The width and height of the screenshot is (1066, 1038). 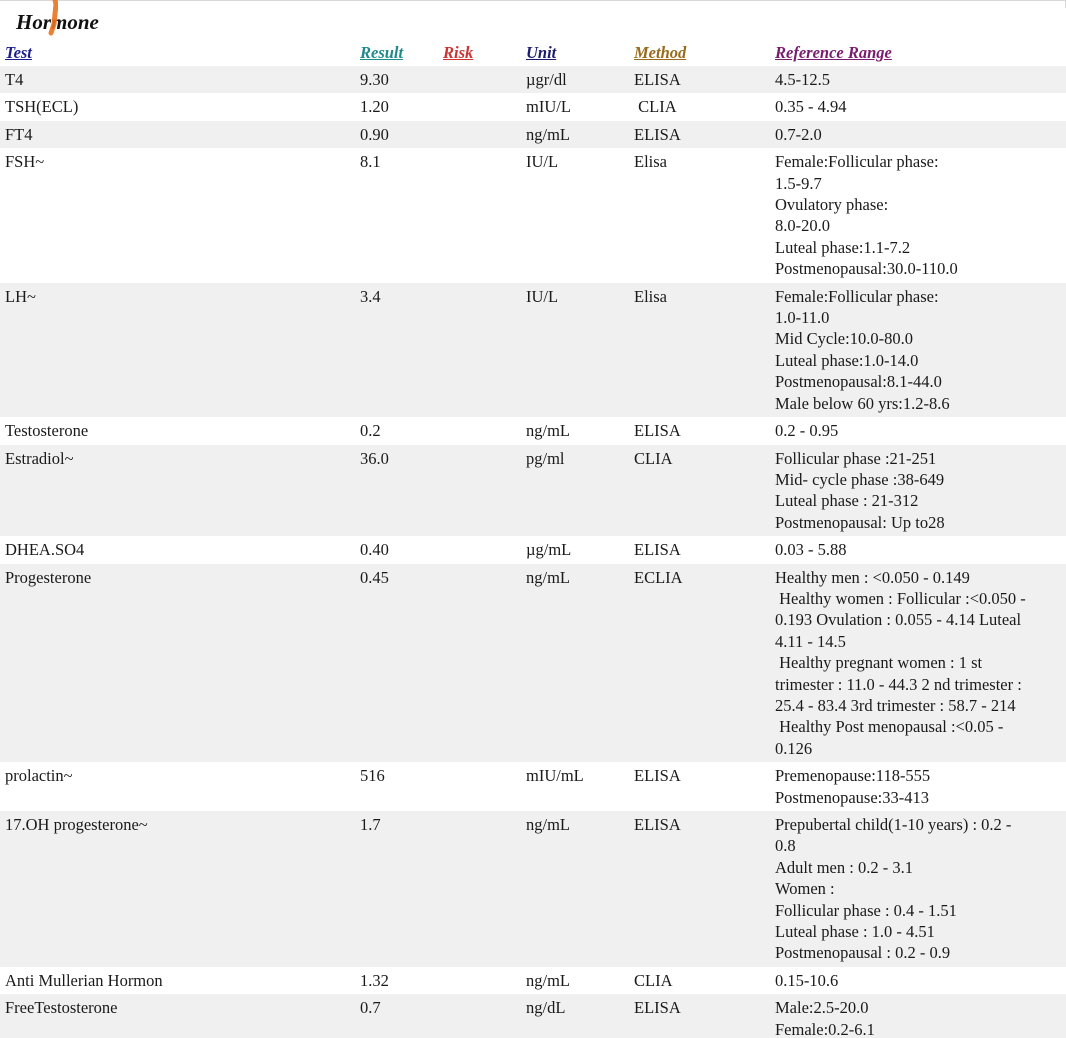 What do you see at coordinates (920, 549) in the screenshot?
I see `reference-range-cell: 0.03 - 5.88` at bounding box center [920, 549].